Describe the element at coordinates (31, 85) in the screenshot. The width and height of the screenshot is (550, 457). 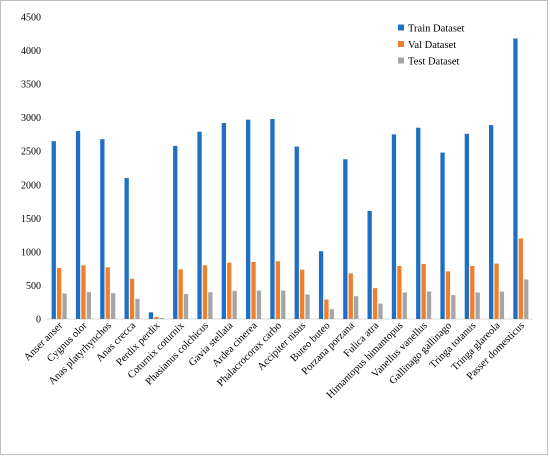
I see `y-tick-label: 3500` at that location.